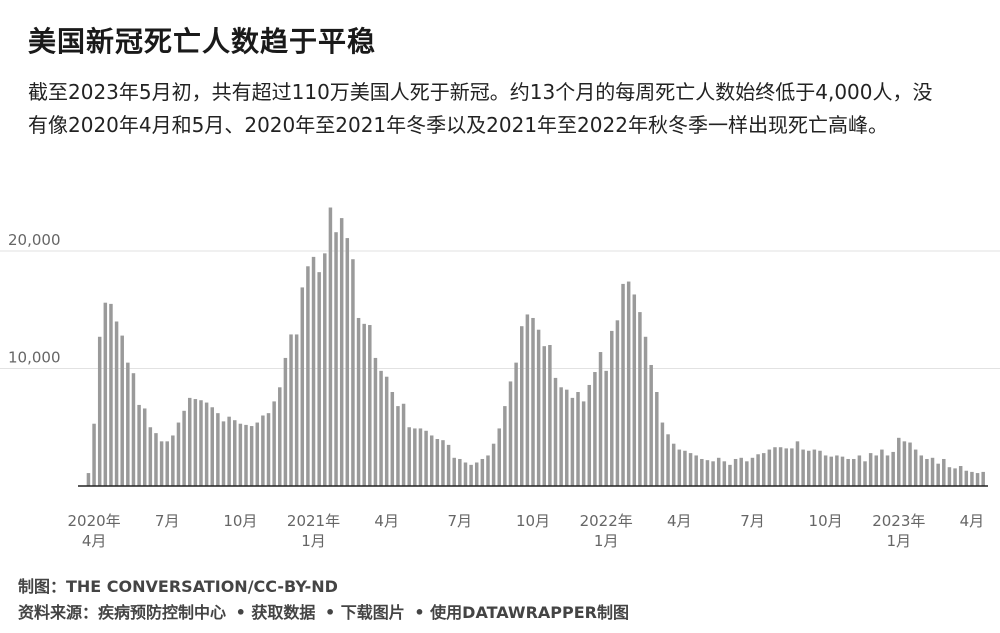 Image resolution: width=1000 pixels, height=633 pixels. What do you see at coordinates (34, 358) in the screenshot?
I see `y-tick-label: 10,000` at bounding box center [34, 358].